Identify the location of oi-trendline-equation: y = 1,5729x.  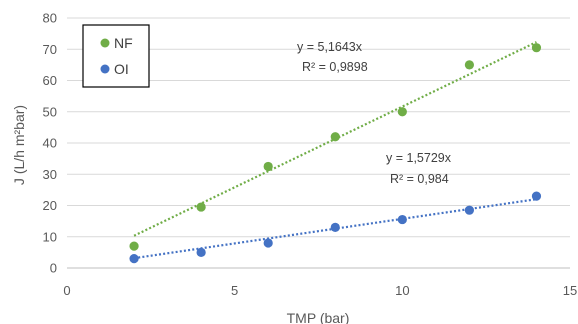
(419, 158).